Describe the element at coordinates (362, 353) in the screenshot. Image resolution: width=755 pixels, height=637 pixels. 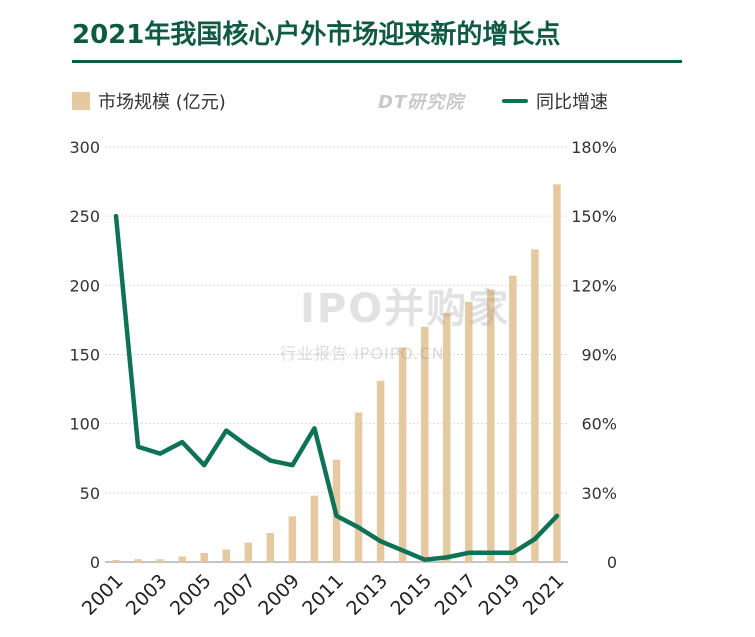
I see `watermark-sub: 行业报告 IPOIPO.CN` at that location.